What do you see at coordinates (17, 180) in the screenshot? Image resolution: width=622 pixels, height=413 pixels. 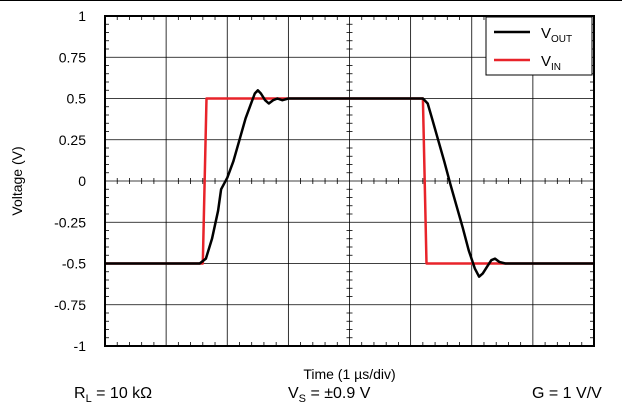 I see `y-axis-label: Voltage (V)` at bounding box center [17, 180].